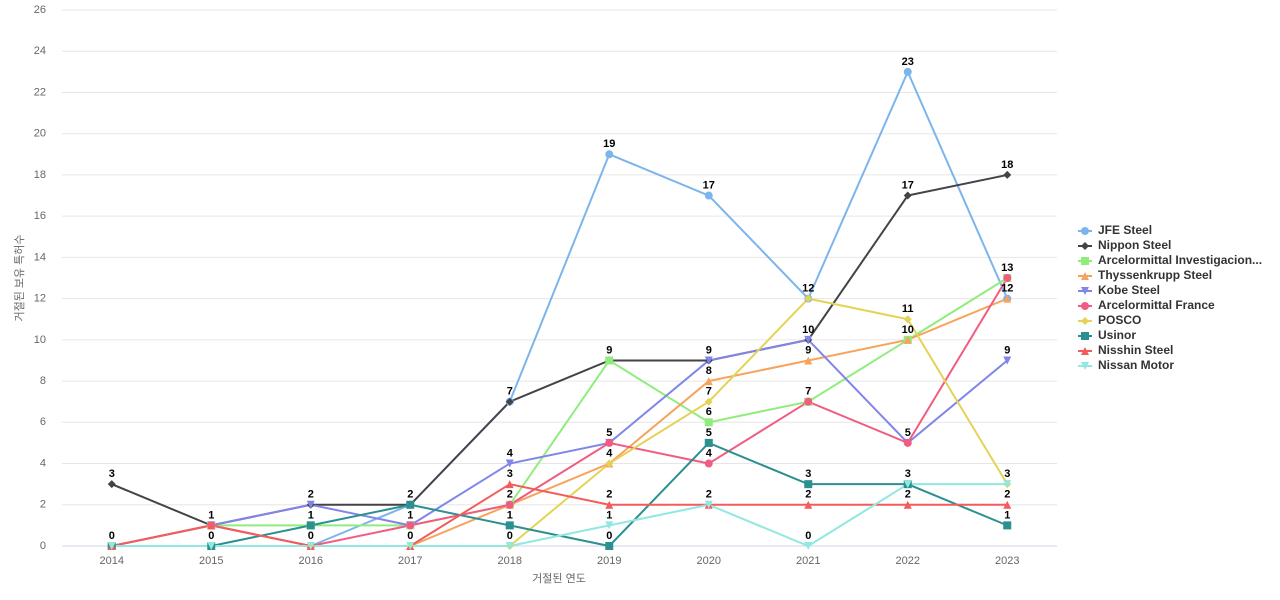 The image size is (1280, 600). What do you see at coordinates (1136, 365) in the screenshot?
I see `legend-label: Nissan Motor` at bounding box center [1136, 365].